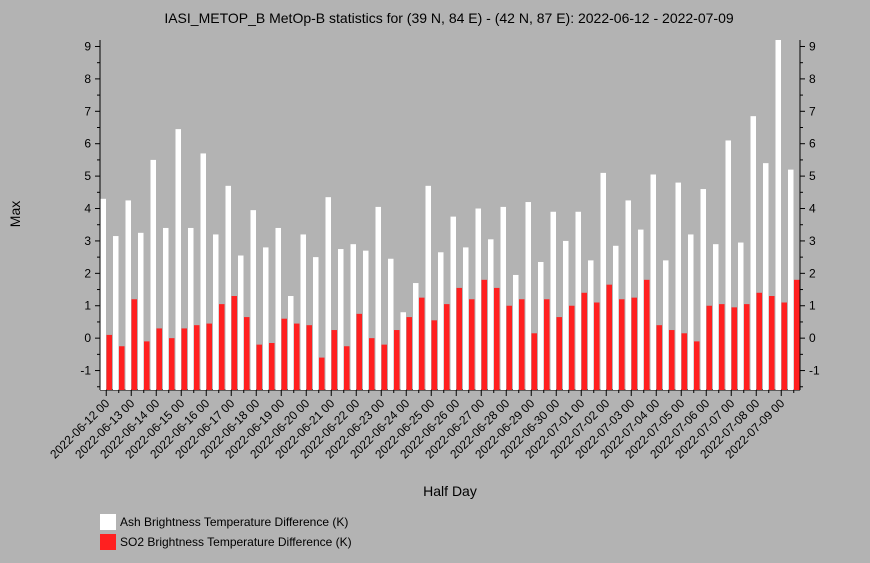 The image size is (870, 563). I want to click on x-axis-label: Half Day, so click(450, 491).